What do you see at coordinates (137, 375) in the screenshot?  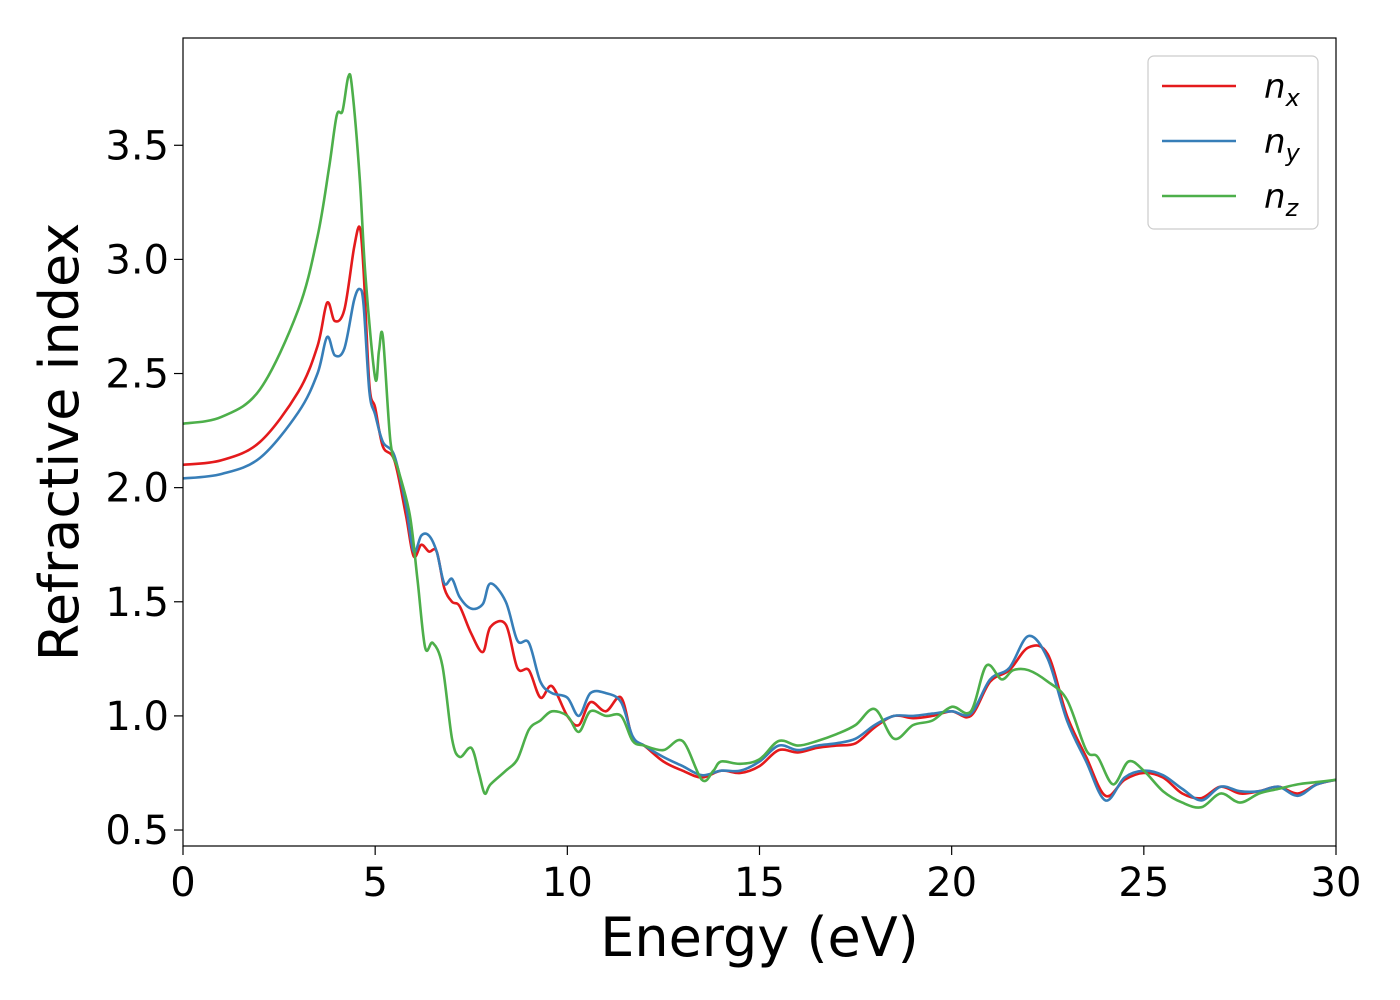 I see `y-tick-label: 2.5` at bounding box center [137, 375].